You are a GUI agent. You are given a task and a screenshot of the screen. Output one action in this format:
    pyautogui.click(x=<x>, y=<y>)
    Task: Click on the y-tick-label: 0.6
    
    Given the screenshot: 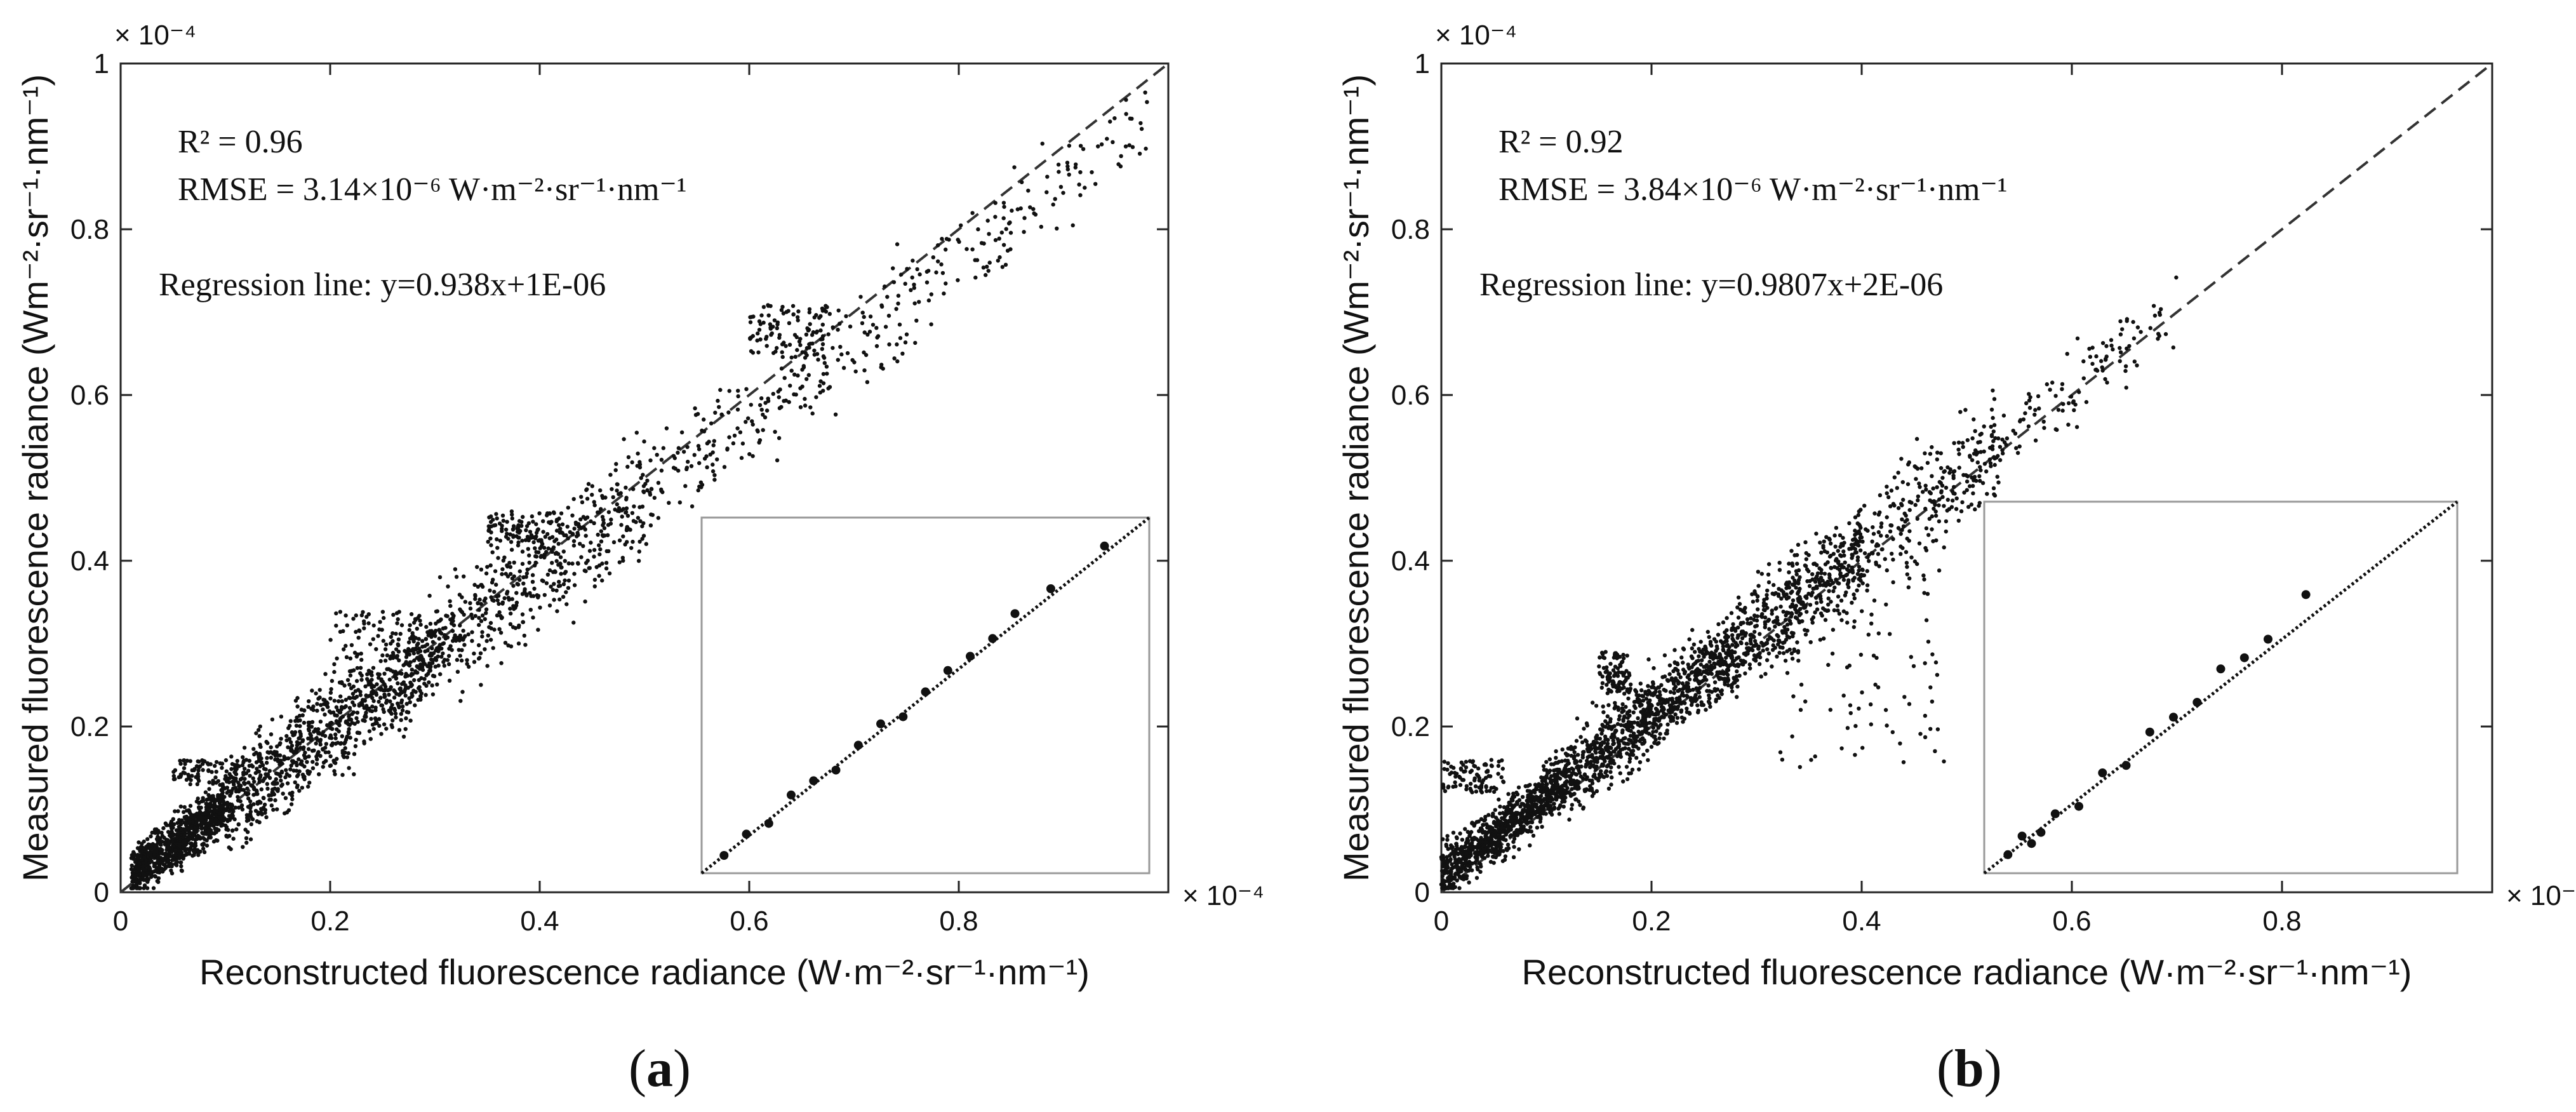 What is the action you would take?
    pyautogui.click(x=1411, y=395)
    